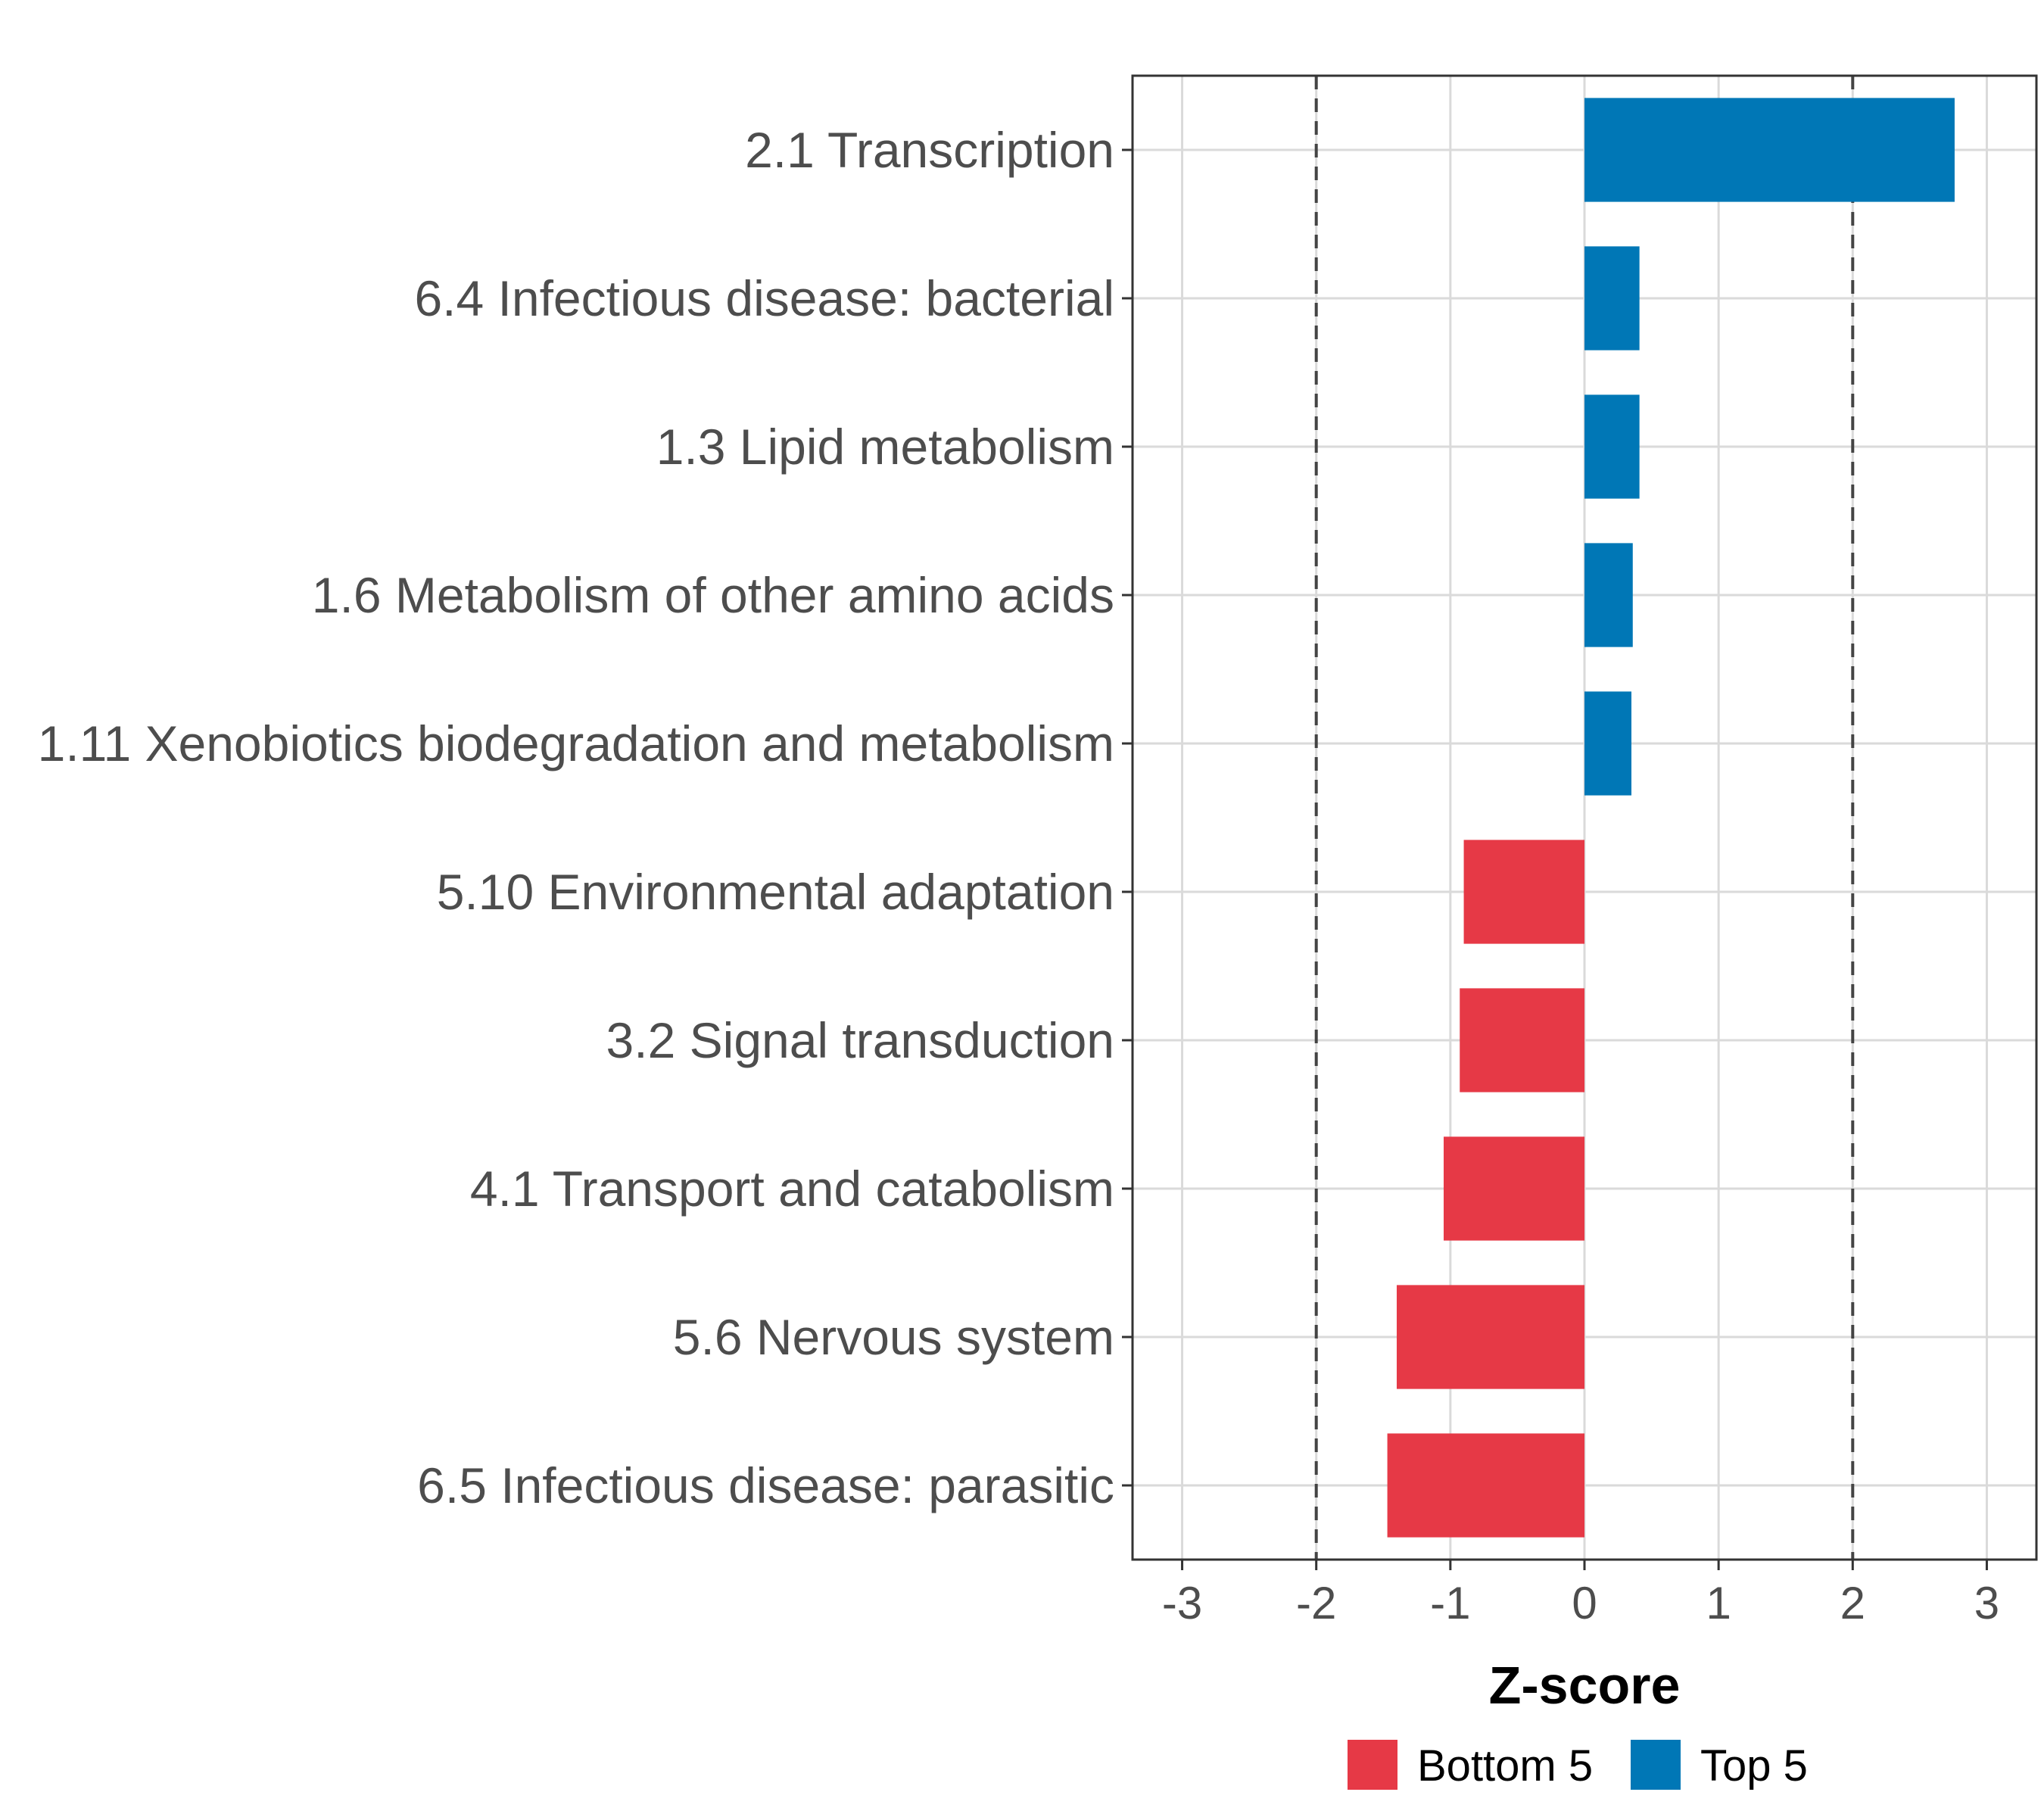  What do you see at coordinates (1585, 1685) in the screenshot?
I see `x-axis-title: Z-score` at bounding box center [1585, 1685].